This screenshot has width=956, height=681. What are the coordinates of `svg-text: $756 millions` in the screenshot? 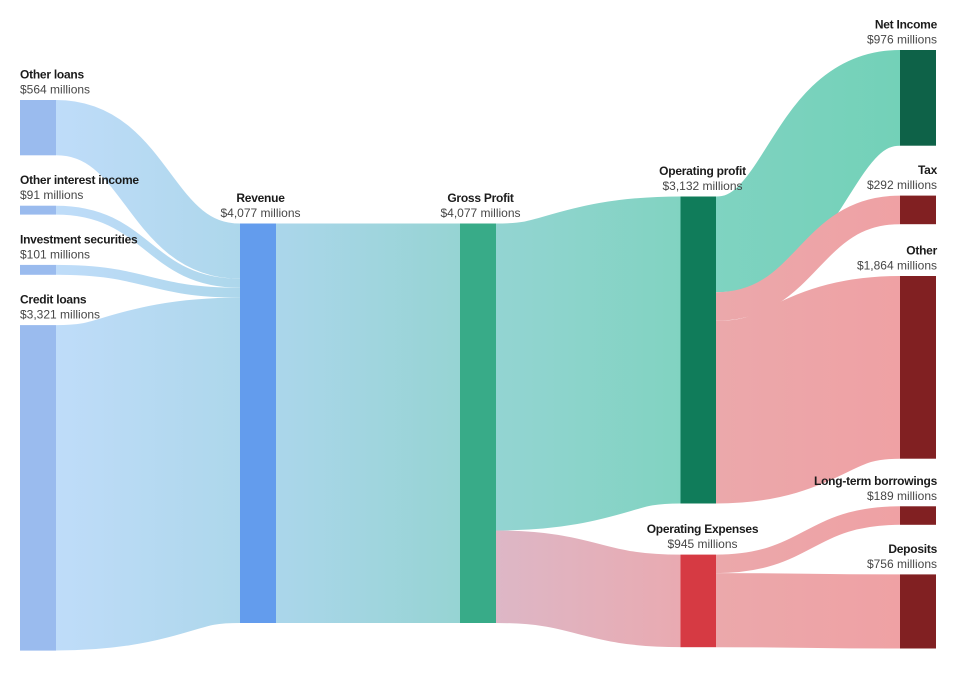 It's located at (902, 564).